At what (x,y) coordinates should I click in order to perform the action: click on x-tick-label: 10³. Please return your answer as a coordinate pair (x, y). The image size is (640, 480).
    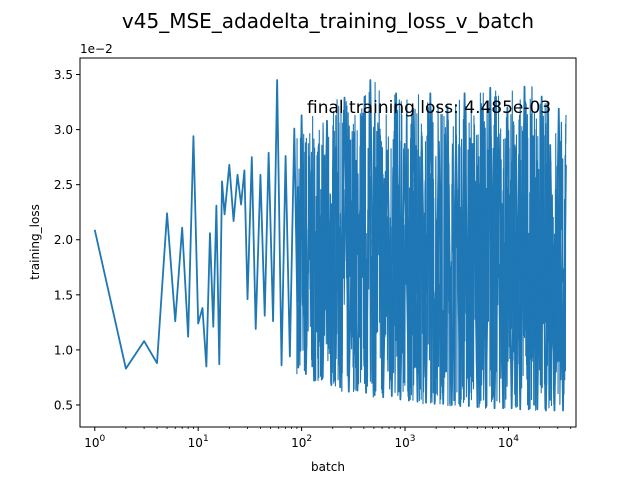
    Looking at the image, I should click on (405, 442).